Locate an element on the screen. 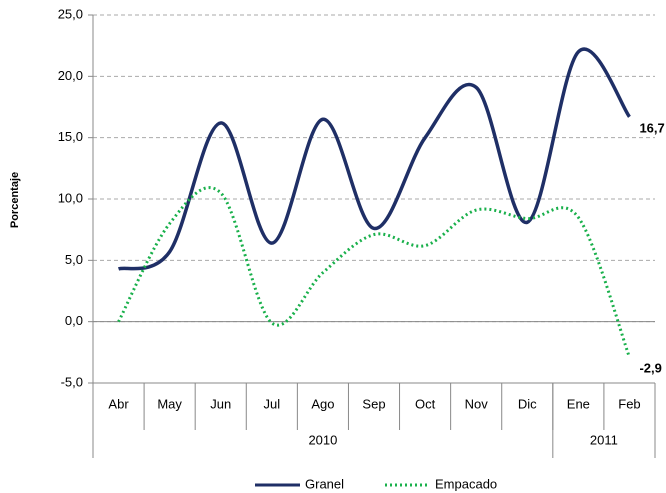 This screenshot has height=493, width=666. x-tick-label: Nov is located at coordinates (477, 403).